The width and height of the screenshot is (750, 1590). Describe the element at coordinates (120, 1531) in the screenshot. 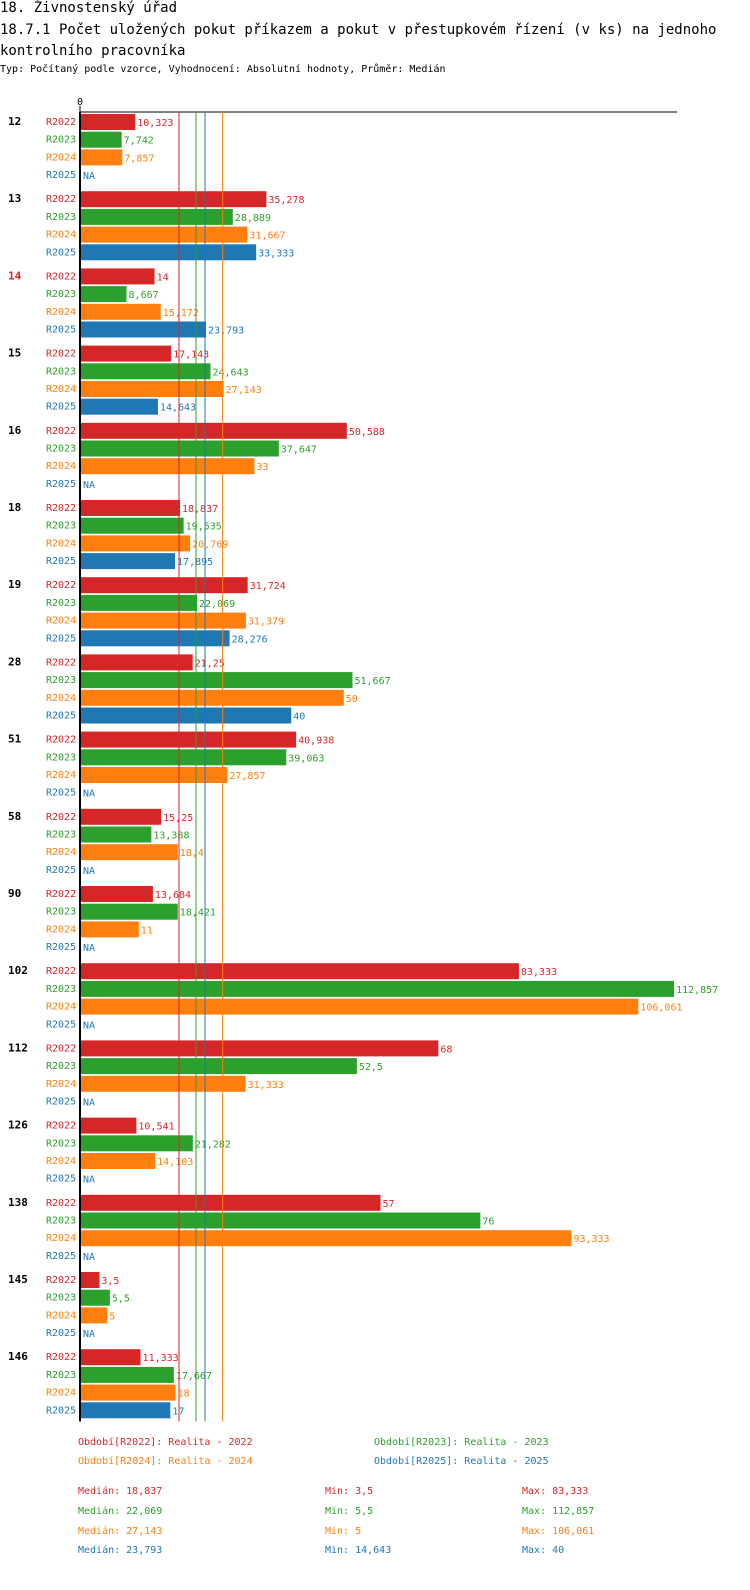

I see `stat-median-r2024: Medián: 27,143` at that location.